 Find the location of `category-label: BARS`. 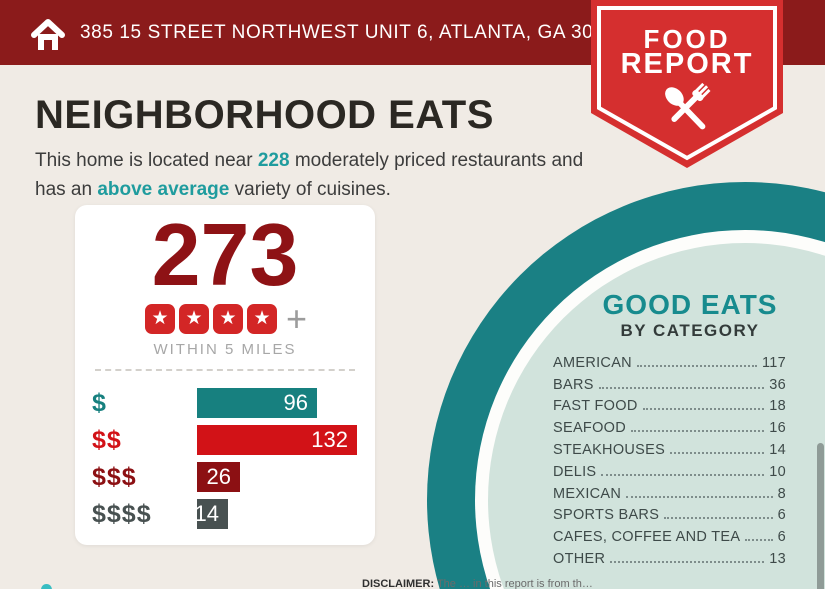

category-label: BARS is located at coordinates (573, 384).